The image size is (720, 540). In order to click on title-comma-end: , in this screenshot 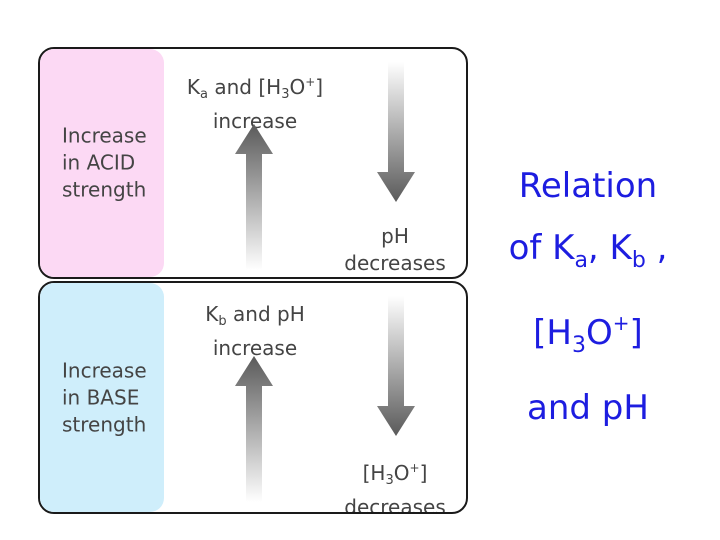, I will do `click(656, 248)`.